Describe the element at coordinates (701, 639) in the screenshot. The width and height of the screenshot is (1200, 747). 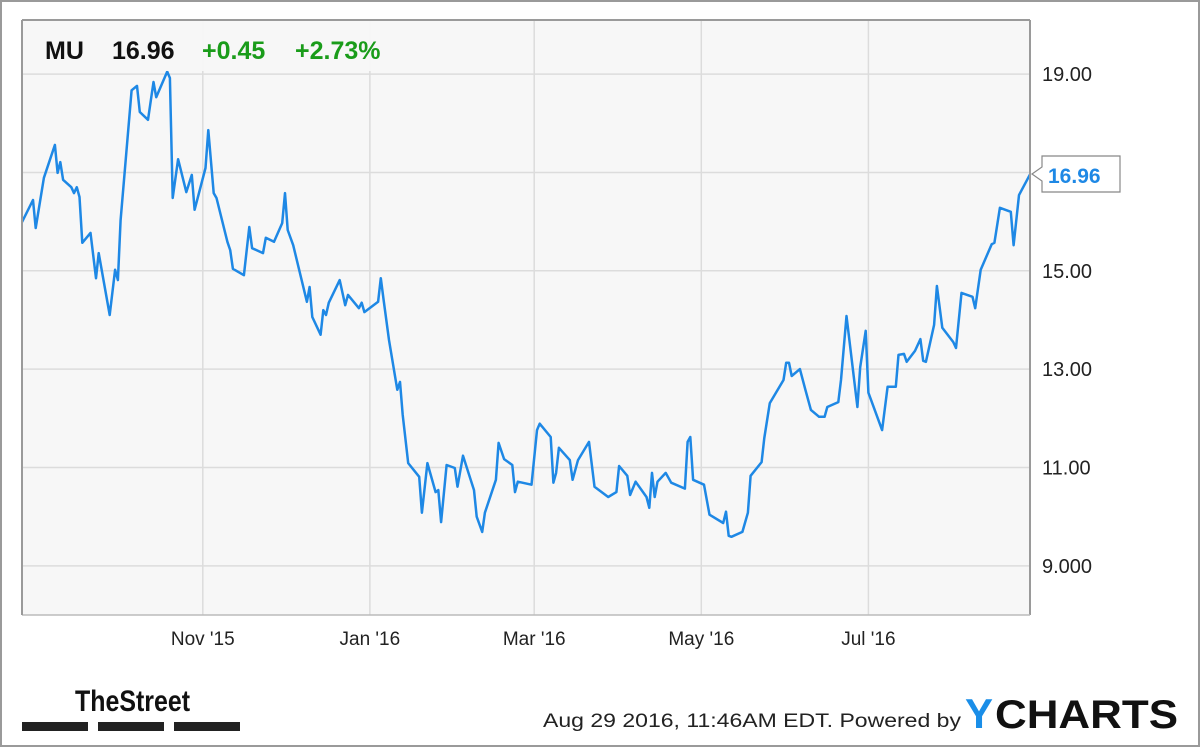
I see `x-tick-label: May '16` at that location.